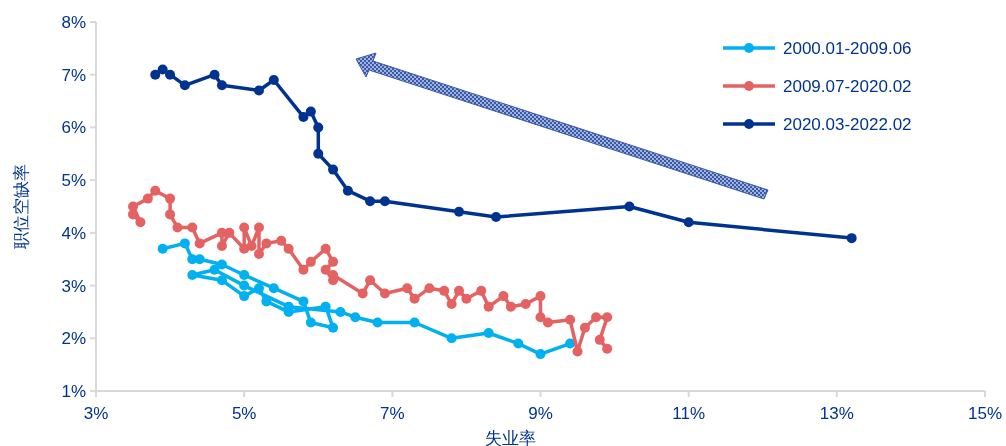 The image size is (1006, 446). Describe the element at coordinates (73, 22) in the screenshot. I see `y-tick-label: 8%` at that location.